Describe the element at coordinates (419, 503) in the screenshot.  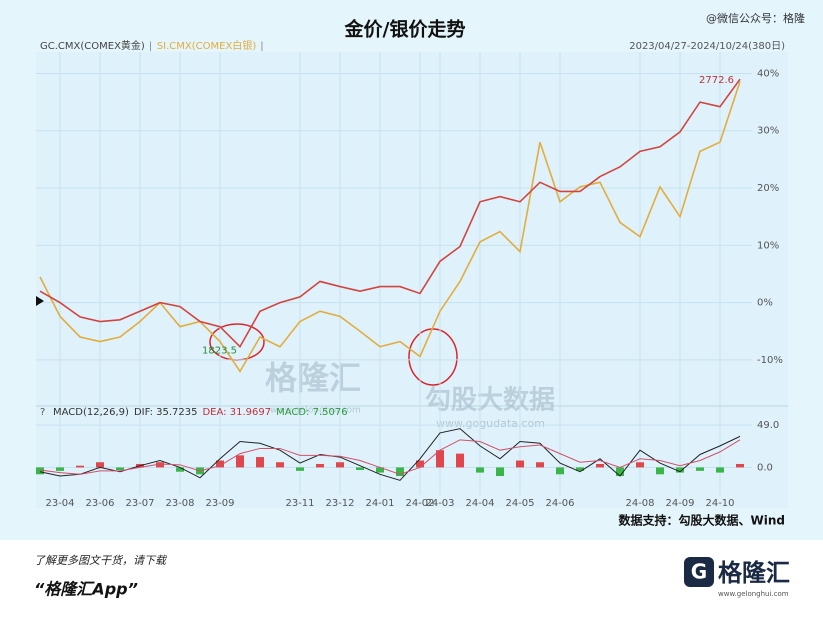
I see `x-tick-label: 24-02` at that location.